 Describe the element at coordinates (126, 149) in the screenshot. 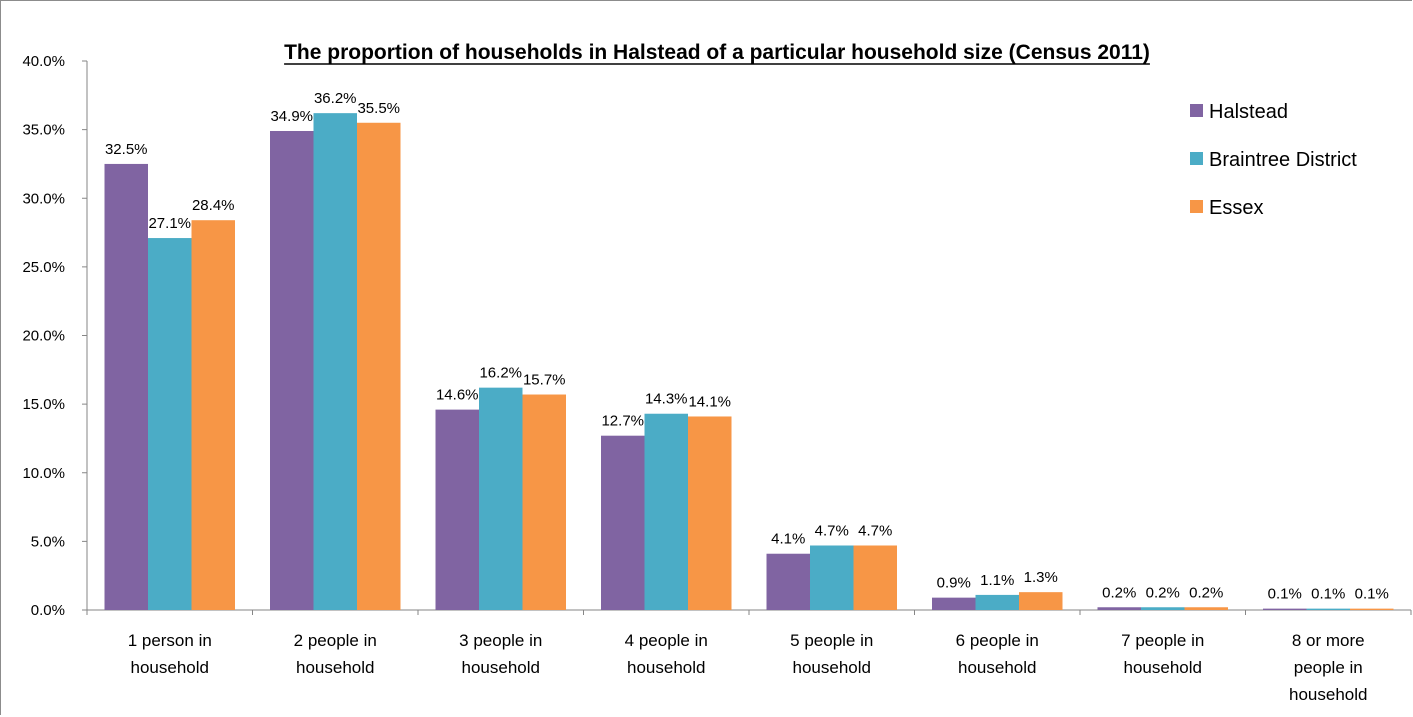

I see `data-label: 32.5%` at that location.